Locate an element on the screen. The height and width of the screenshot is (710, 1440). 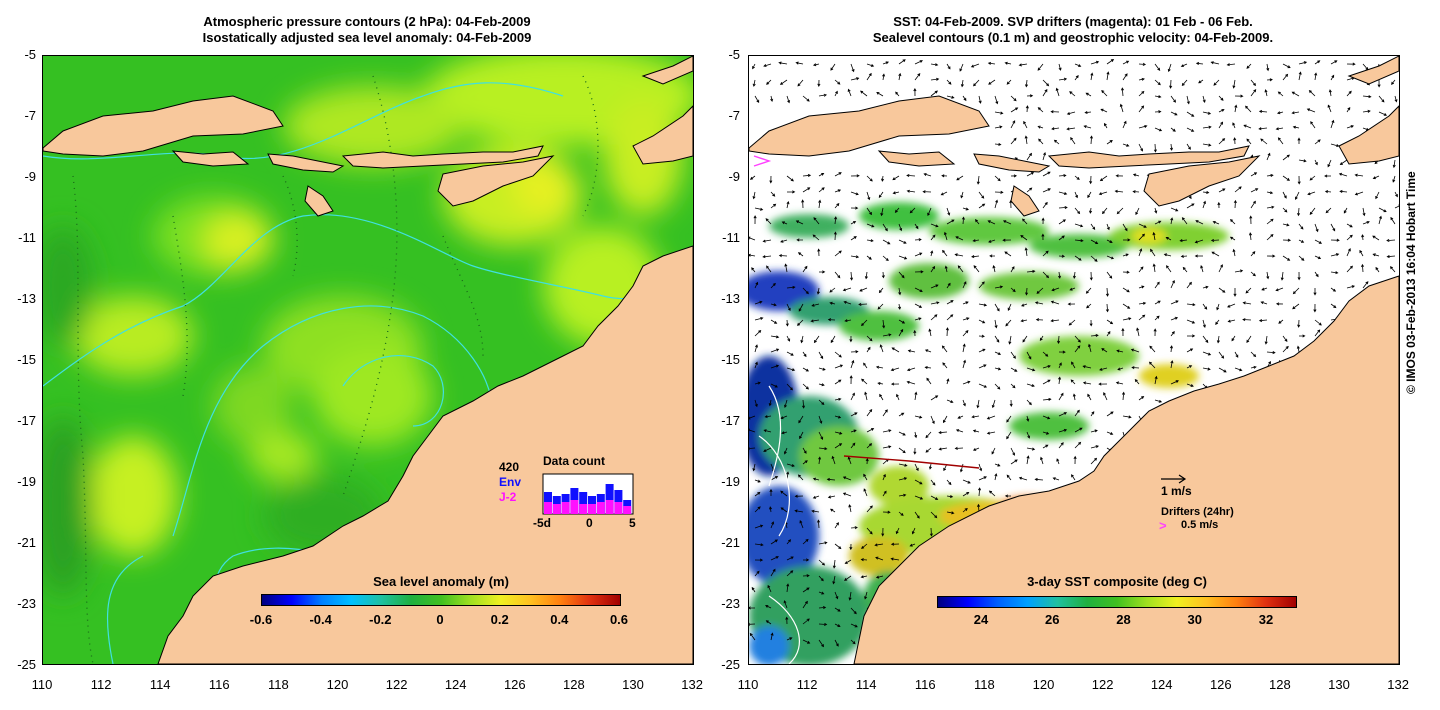
y-tick-label: -13 is located at coordinates (26, 298).